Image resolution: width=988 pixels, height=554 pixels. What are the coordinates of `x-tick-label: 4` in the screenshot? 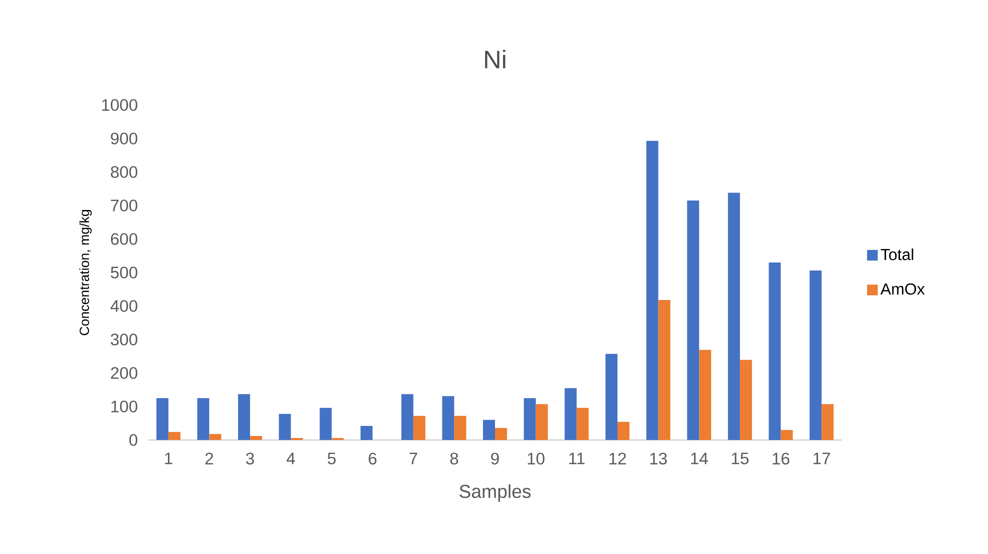 It's located at (291, 458).